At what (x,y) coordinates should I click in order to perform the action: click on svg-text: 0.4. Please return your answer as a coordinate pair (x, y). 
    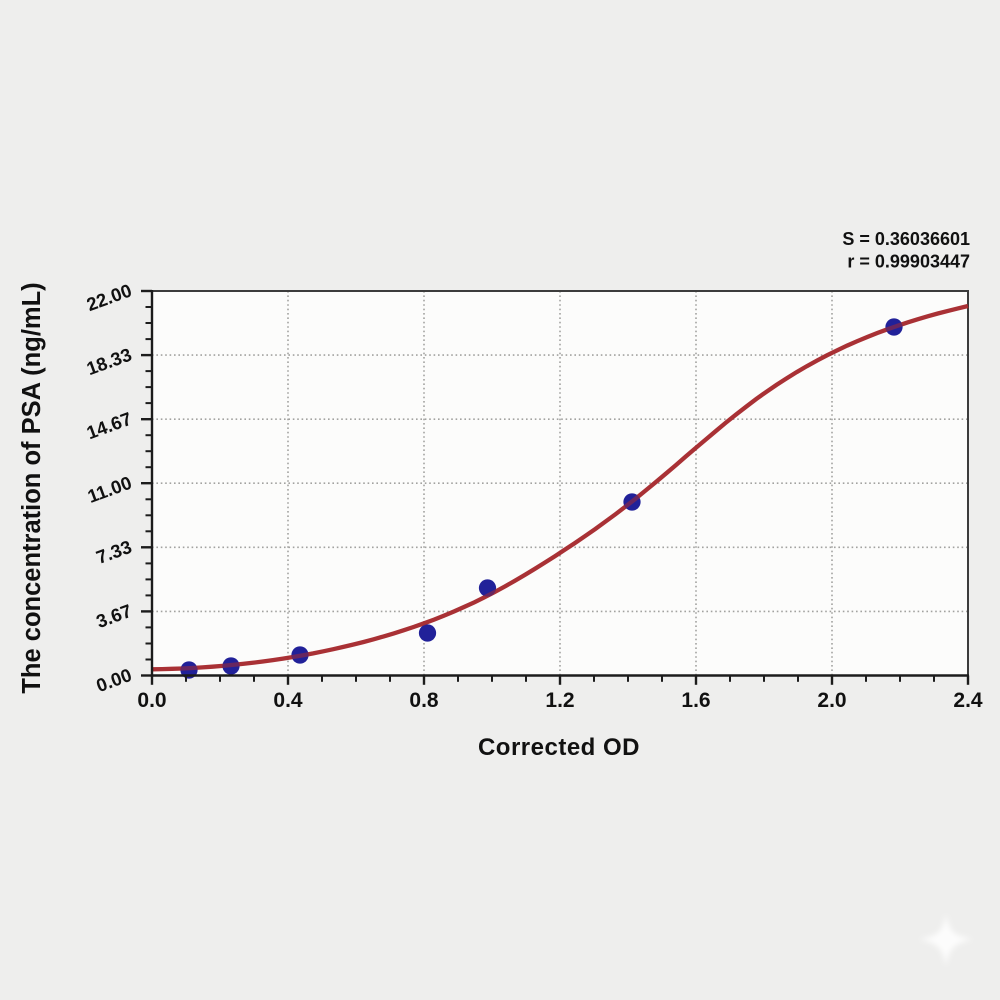
    Looking at the image, I should click on (288, 700).